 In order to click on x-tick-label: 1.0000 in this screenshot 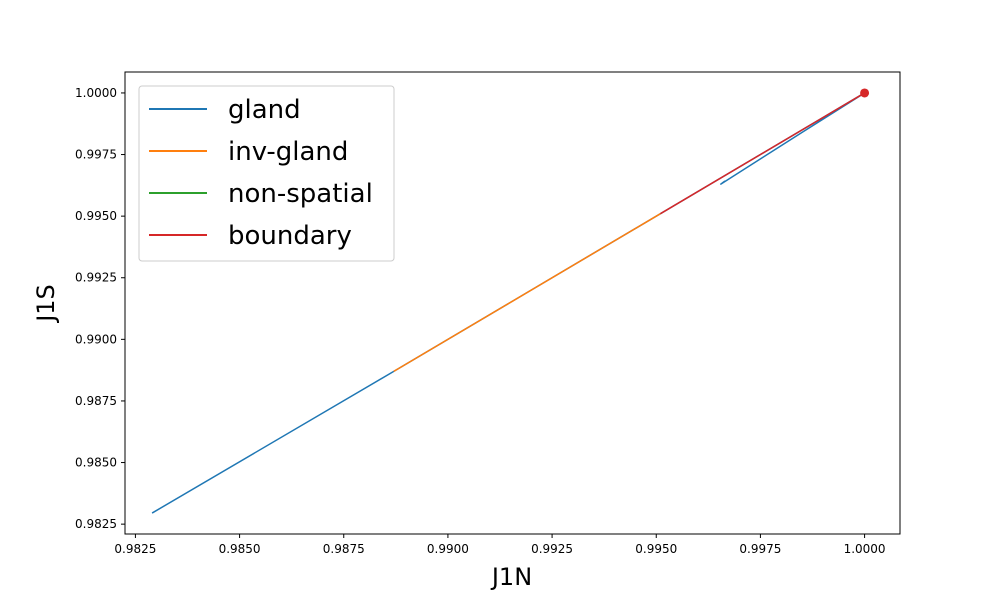, I will do `click(865, 549)`.